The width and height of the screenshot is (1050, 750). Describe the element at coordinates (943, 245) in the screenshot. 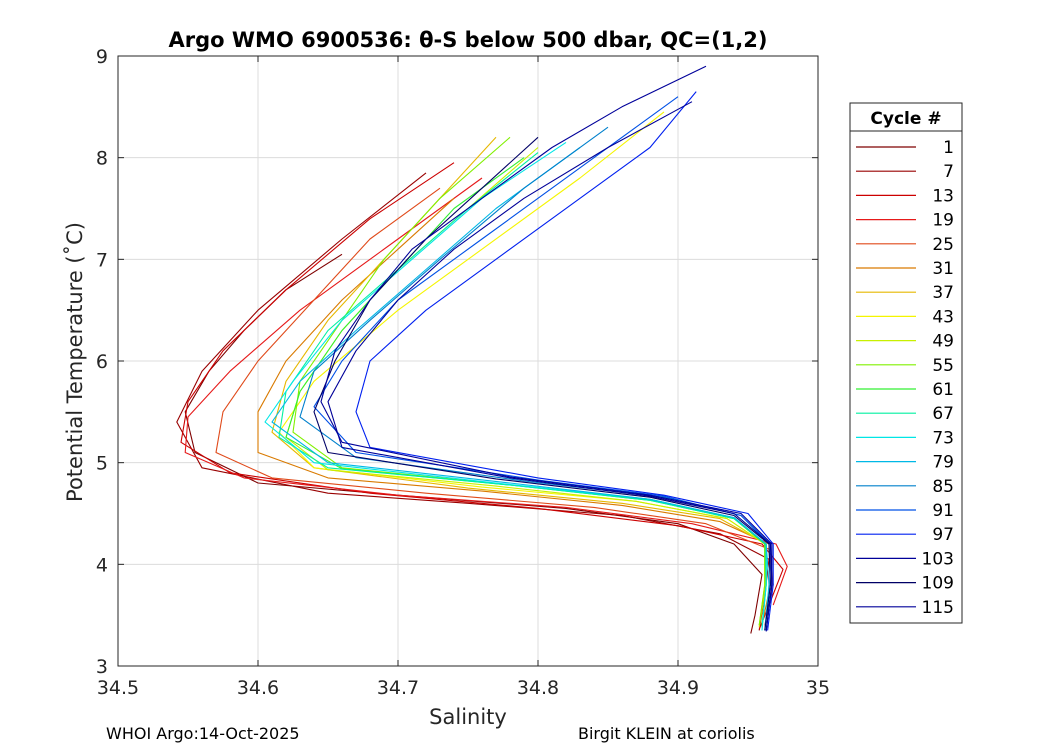

I see `legend-label: 25` at that location.